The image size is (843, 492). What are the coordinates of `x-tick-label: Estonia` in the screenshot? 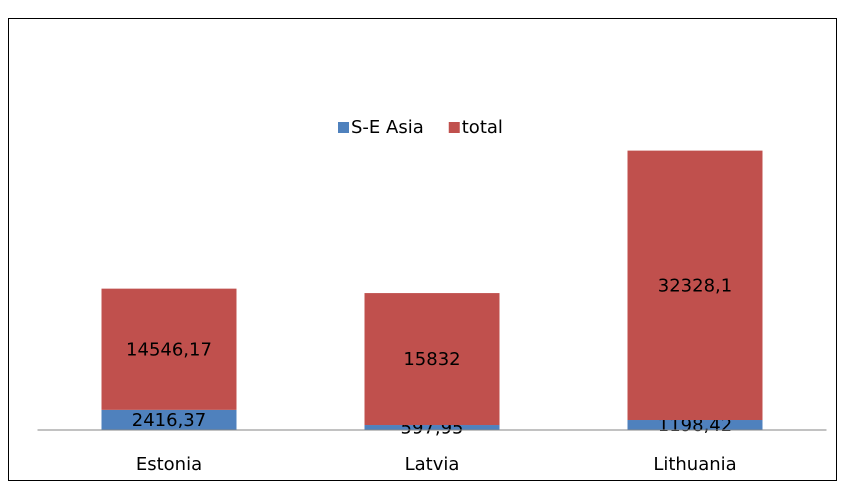 It's located at (169, 464).